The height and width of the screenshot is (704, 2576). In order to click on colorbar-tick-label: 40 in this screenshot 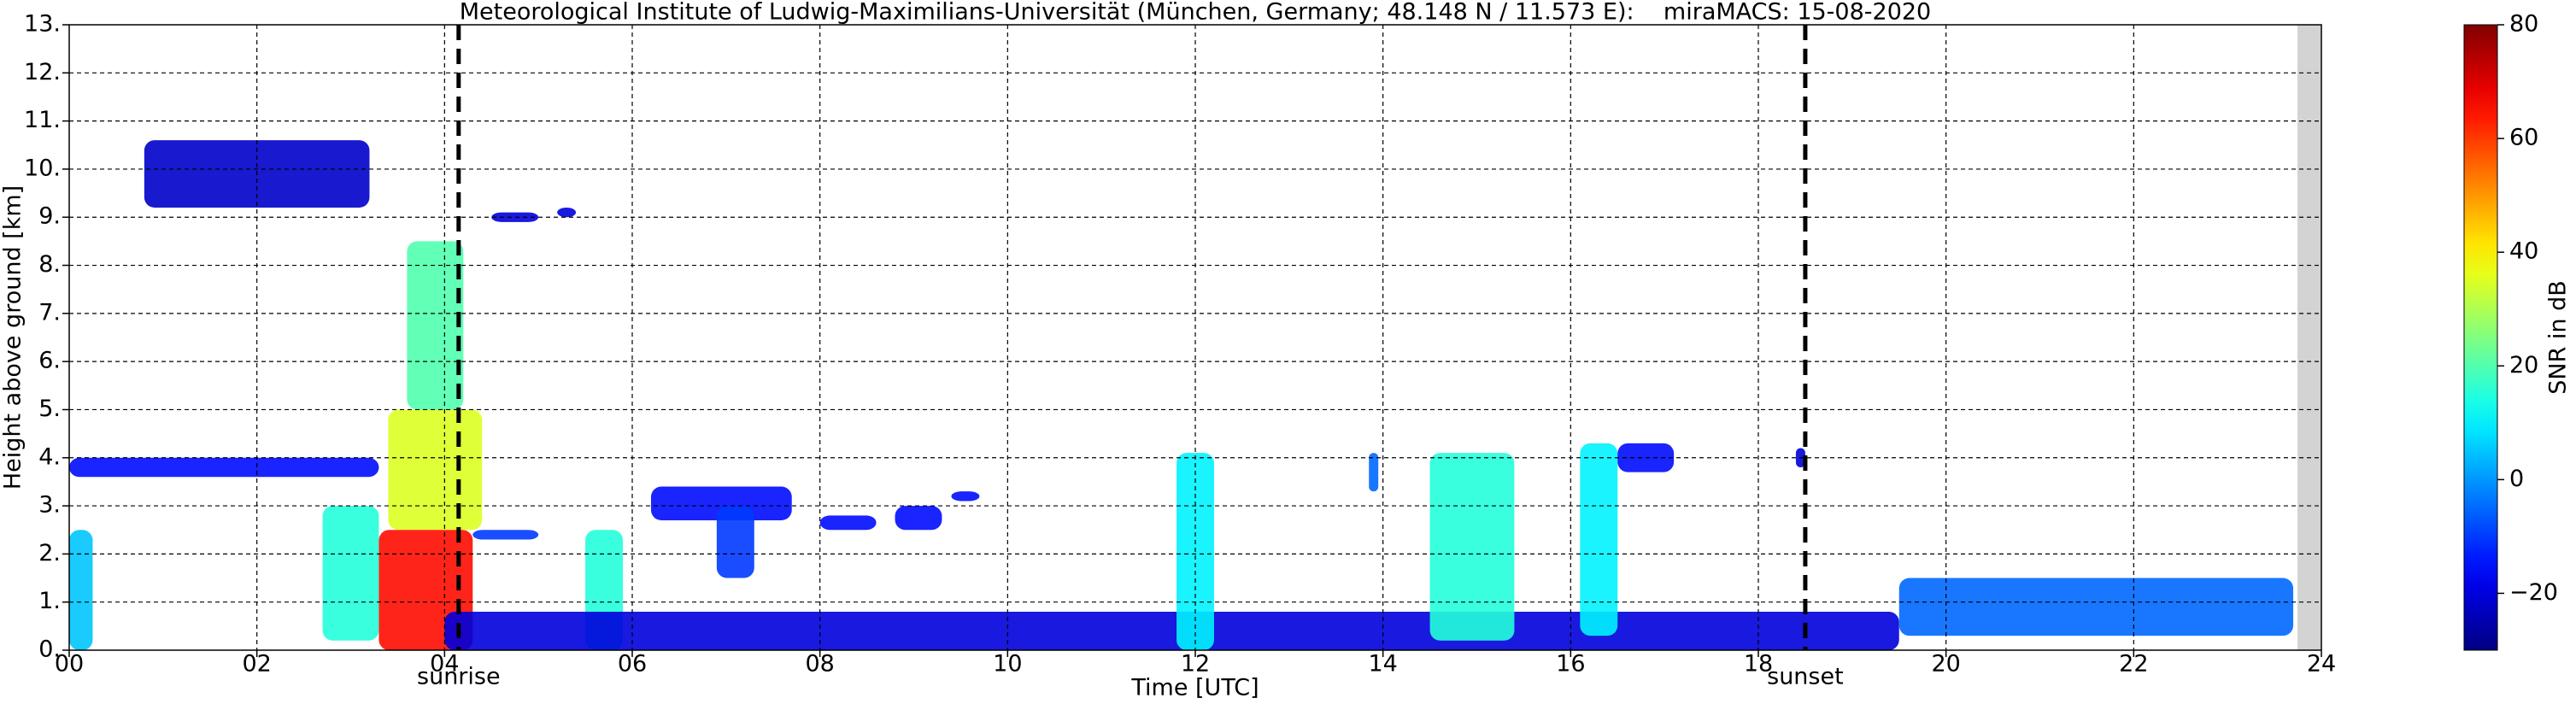, I will do `click(2523, 251)`.